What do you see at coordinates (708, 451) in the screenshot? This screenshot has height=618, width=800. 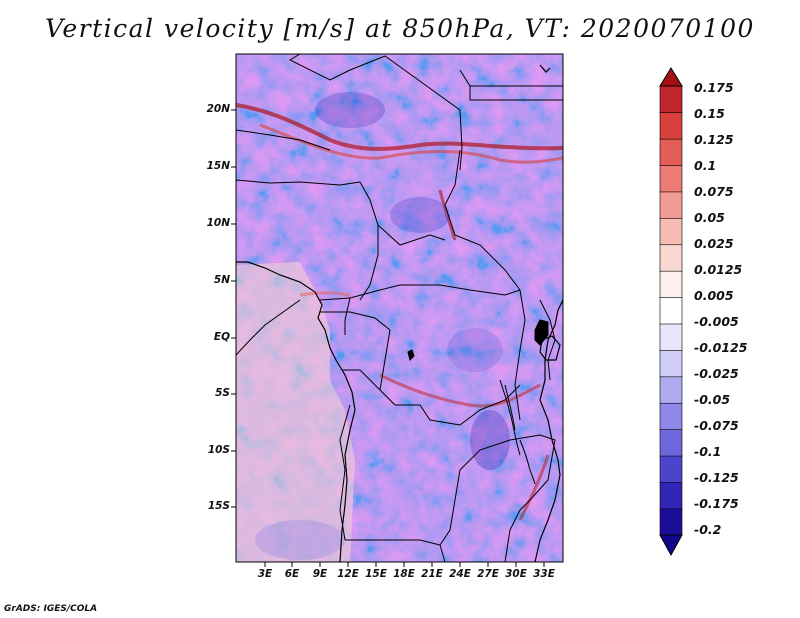 I see `colorbar-label: -0.1` at bounding box center [708, 451].